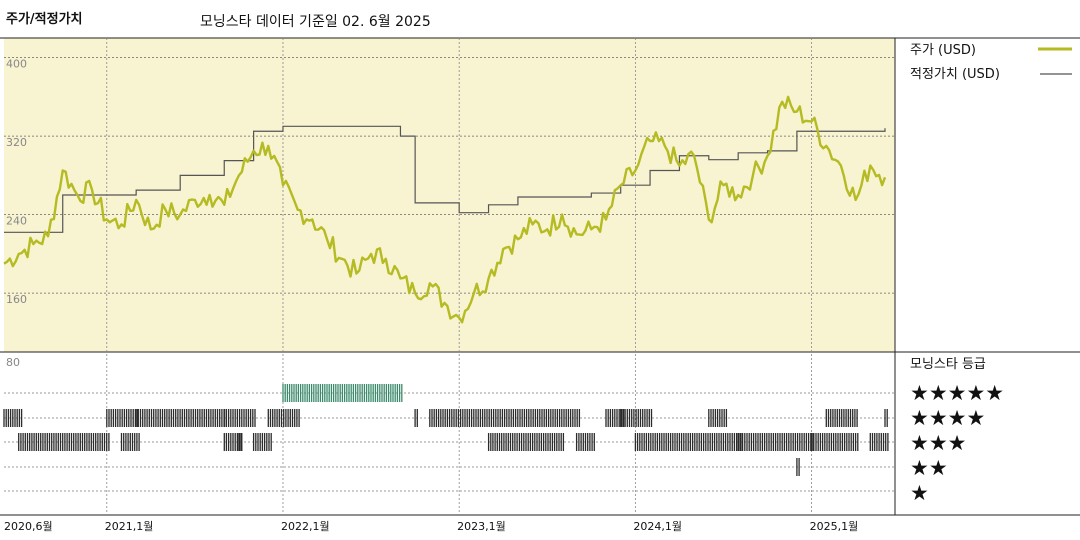 The image size is (1080, 540). Describe the element at coordinates (315, 22) in the screenshot. I see `data-date-label: 모닝스타 데이터 기준일 02. 6월 2025` at that location.